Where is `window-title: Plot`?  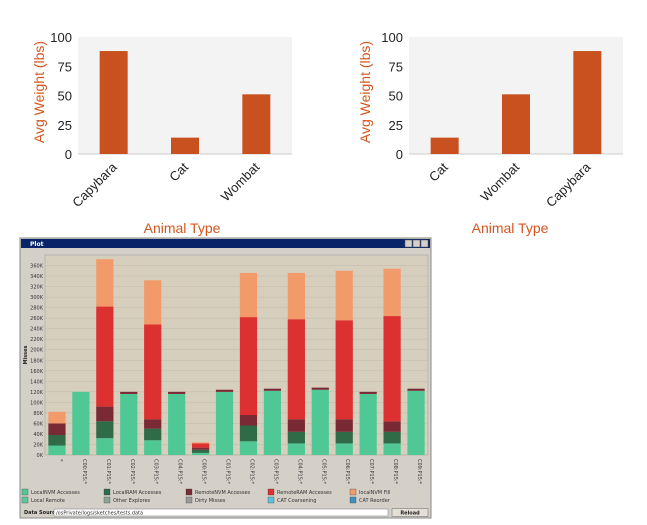
window-title: Plot is located at coordinates (37, 244).